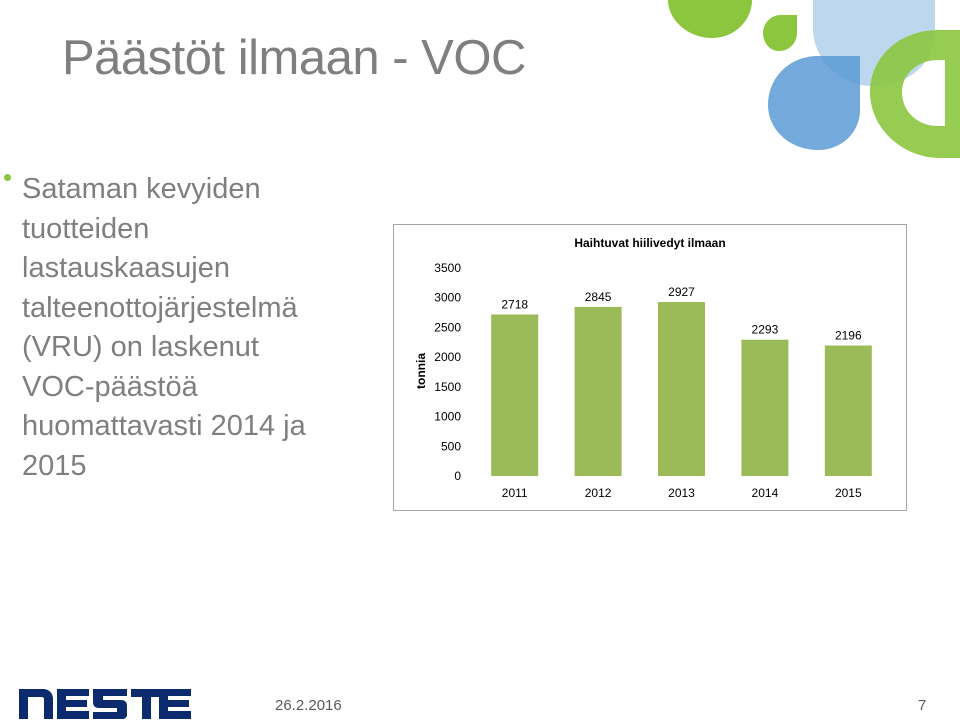 The image size is (960, 722). I want to click on bar-2014, so click(765, 407).